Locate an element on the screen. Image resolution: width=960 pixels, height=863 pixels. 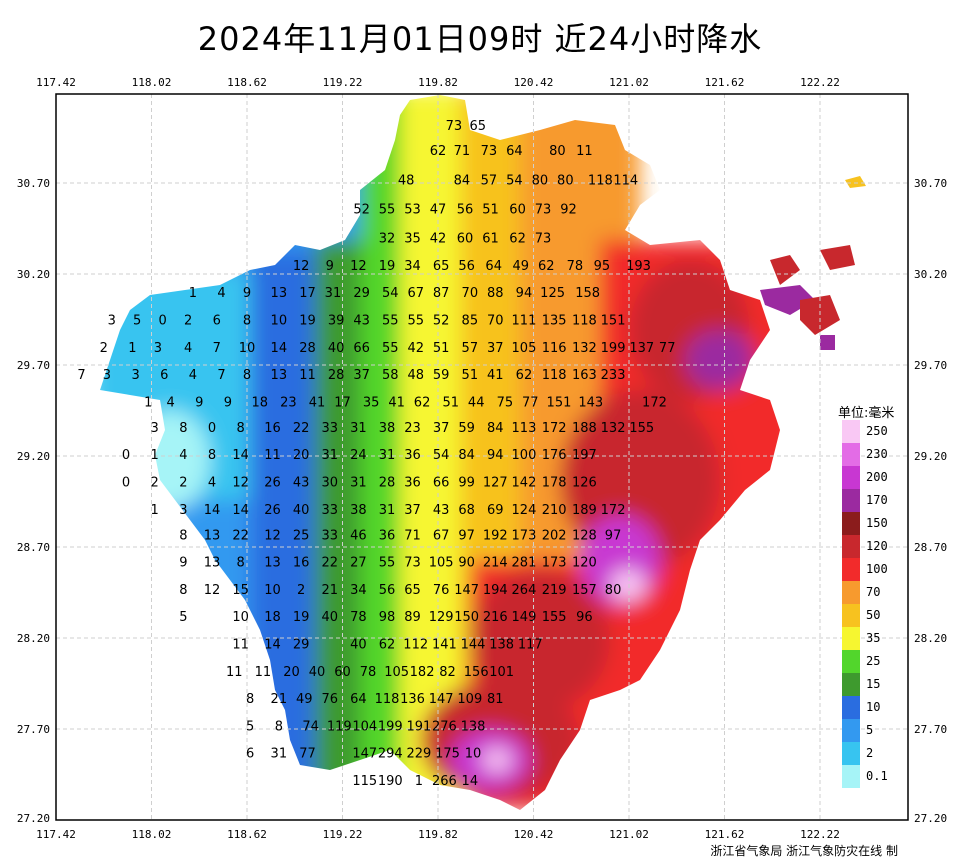
station-value: 120 is located at coordinates (584, 563).